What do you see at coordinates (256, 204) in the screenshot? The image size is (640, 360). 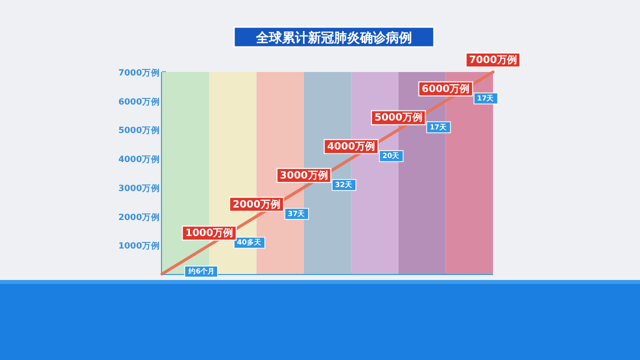 I see `data-label: 2000万例` at bounding box center [256, 204].